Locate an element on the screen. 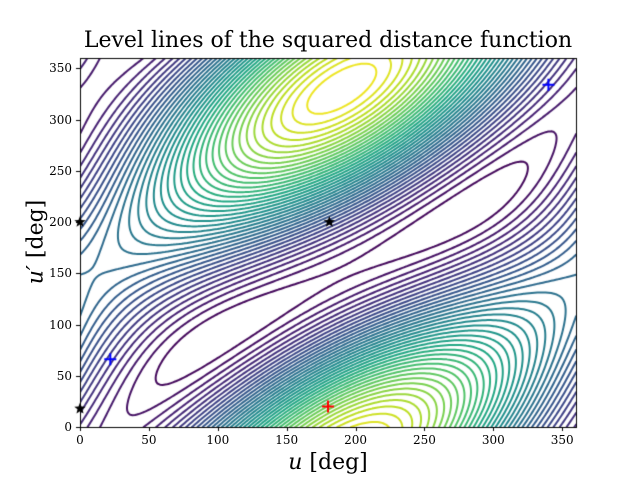 The height and width of the screenshot is (480, 640). y-tick-label: 150 is located at coordinates (60, 273).